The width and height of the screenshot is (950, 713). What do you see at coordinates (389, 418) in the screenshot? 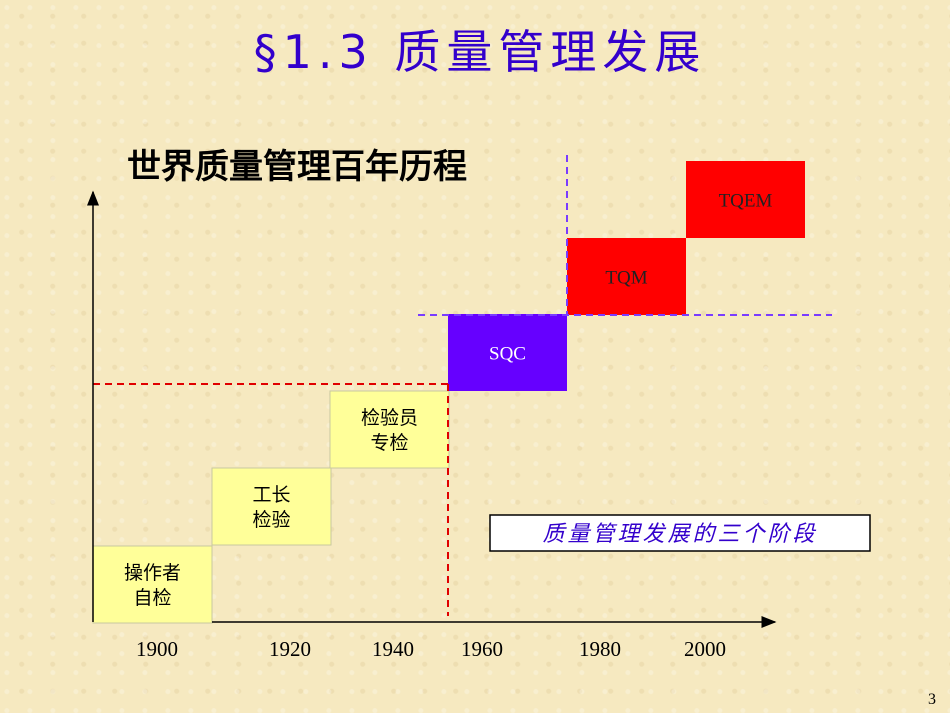
I see `stage-label: 检验员` at bounding box center [389, 418].